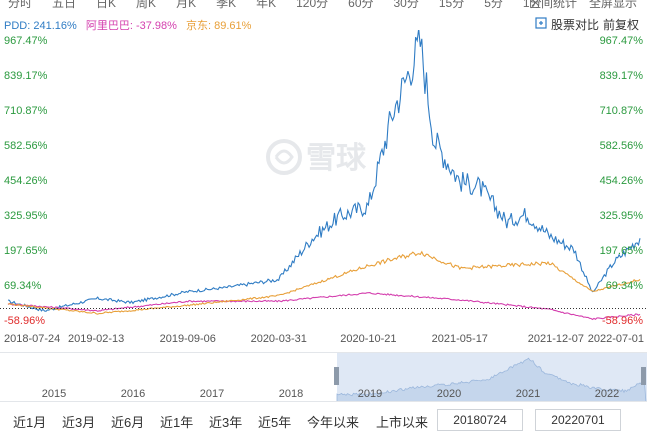  Describe the element at coordinates (218, 26) in the screenshot. I see `legend-jd: 京东: 89.61%` at that location.